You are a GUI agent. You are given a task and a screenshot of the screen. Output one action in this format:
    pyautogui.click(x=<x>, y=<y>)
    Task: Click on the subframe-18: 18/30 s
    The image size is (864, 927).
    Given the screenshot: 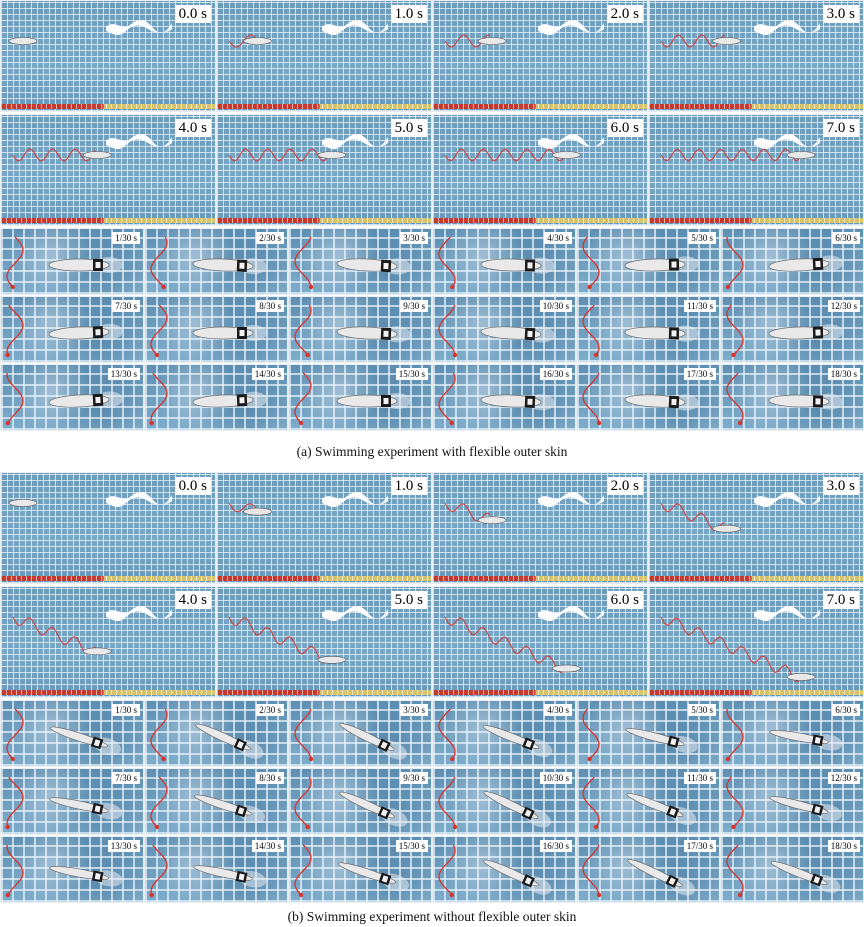 What is the action you would take?
    pyautogui.click(x=792, y=397)
    